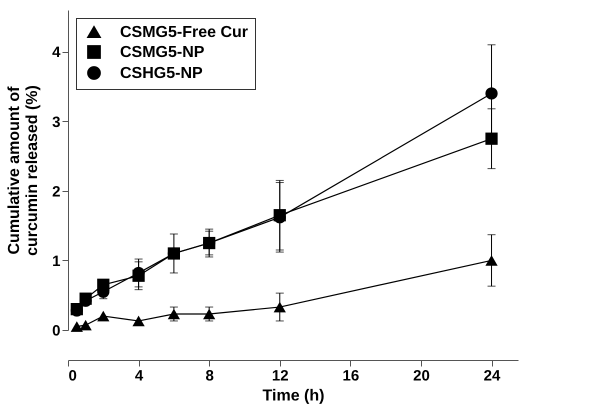 This screenshot has height=410, width=589. I want to click on y-tick-label: 1, so click(56, 261).